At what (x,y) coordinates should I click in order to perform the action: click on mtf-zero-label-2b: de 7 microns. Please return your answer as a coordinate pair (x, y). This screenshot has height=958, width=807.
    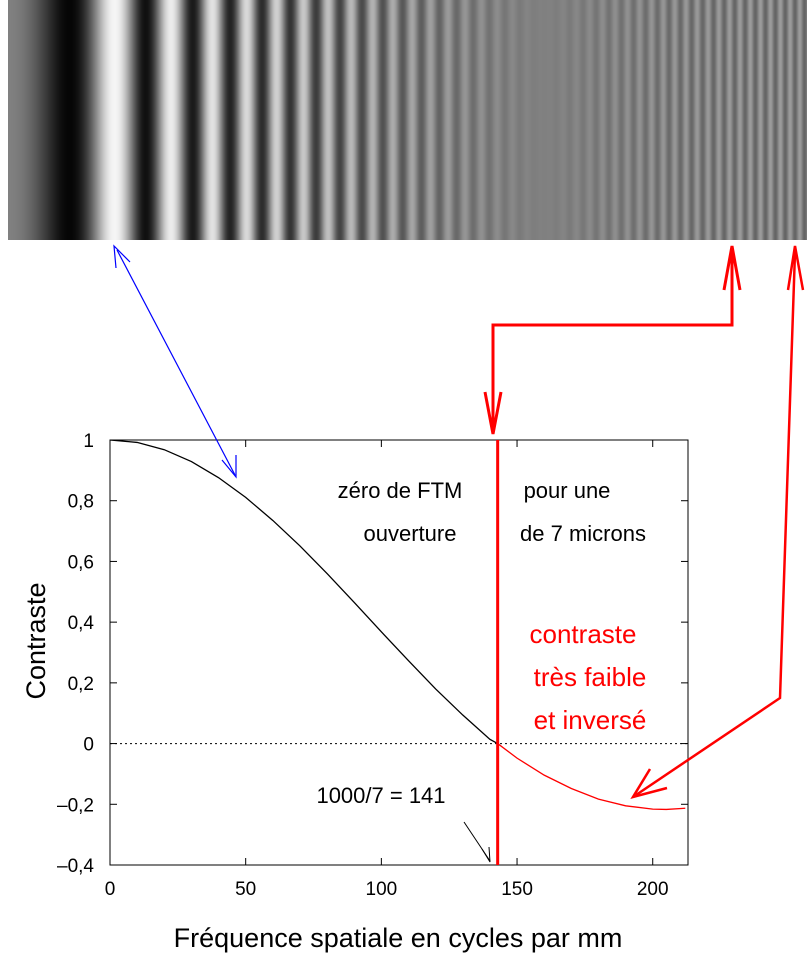
    Looking at the image, I should click on (583, 533).